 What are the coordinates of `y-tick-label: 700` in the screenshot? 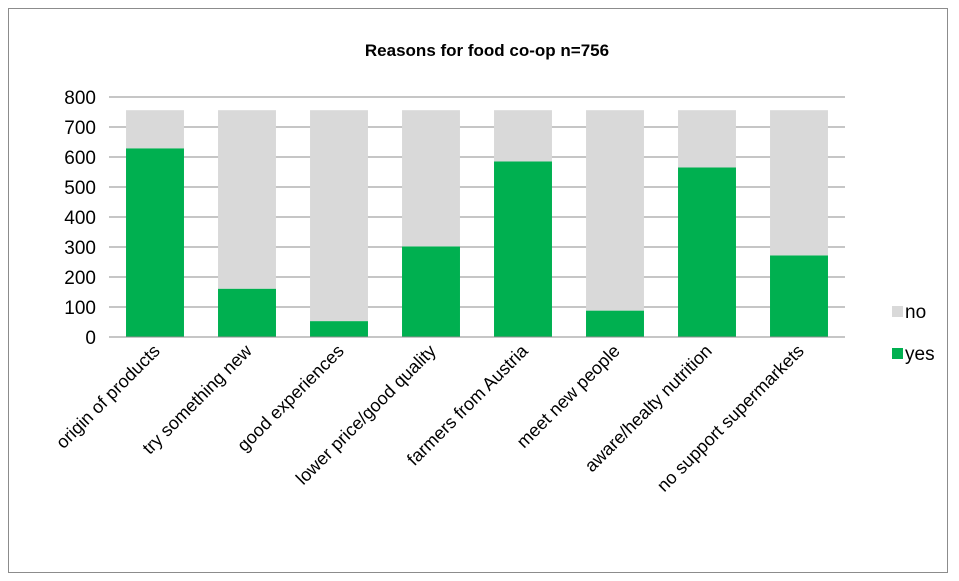 It's located at (80, 128).